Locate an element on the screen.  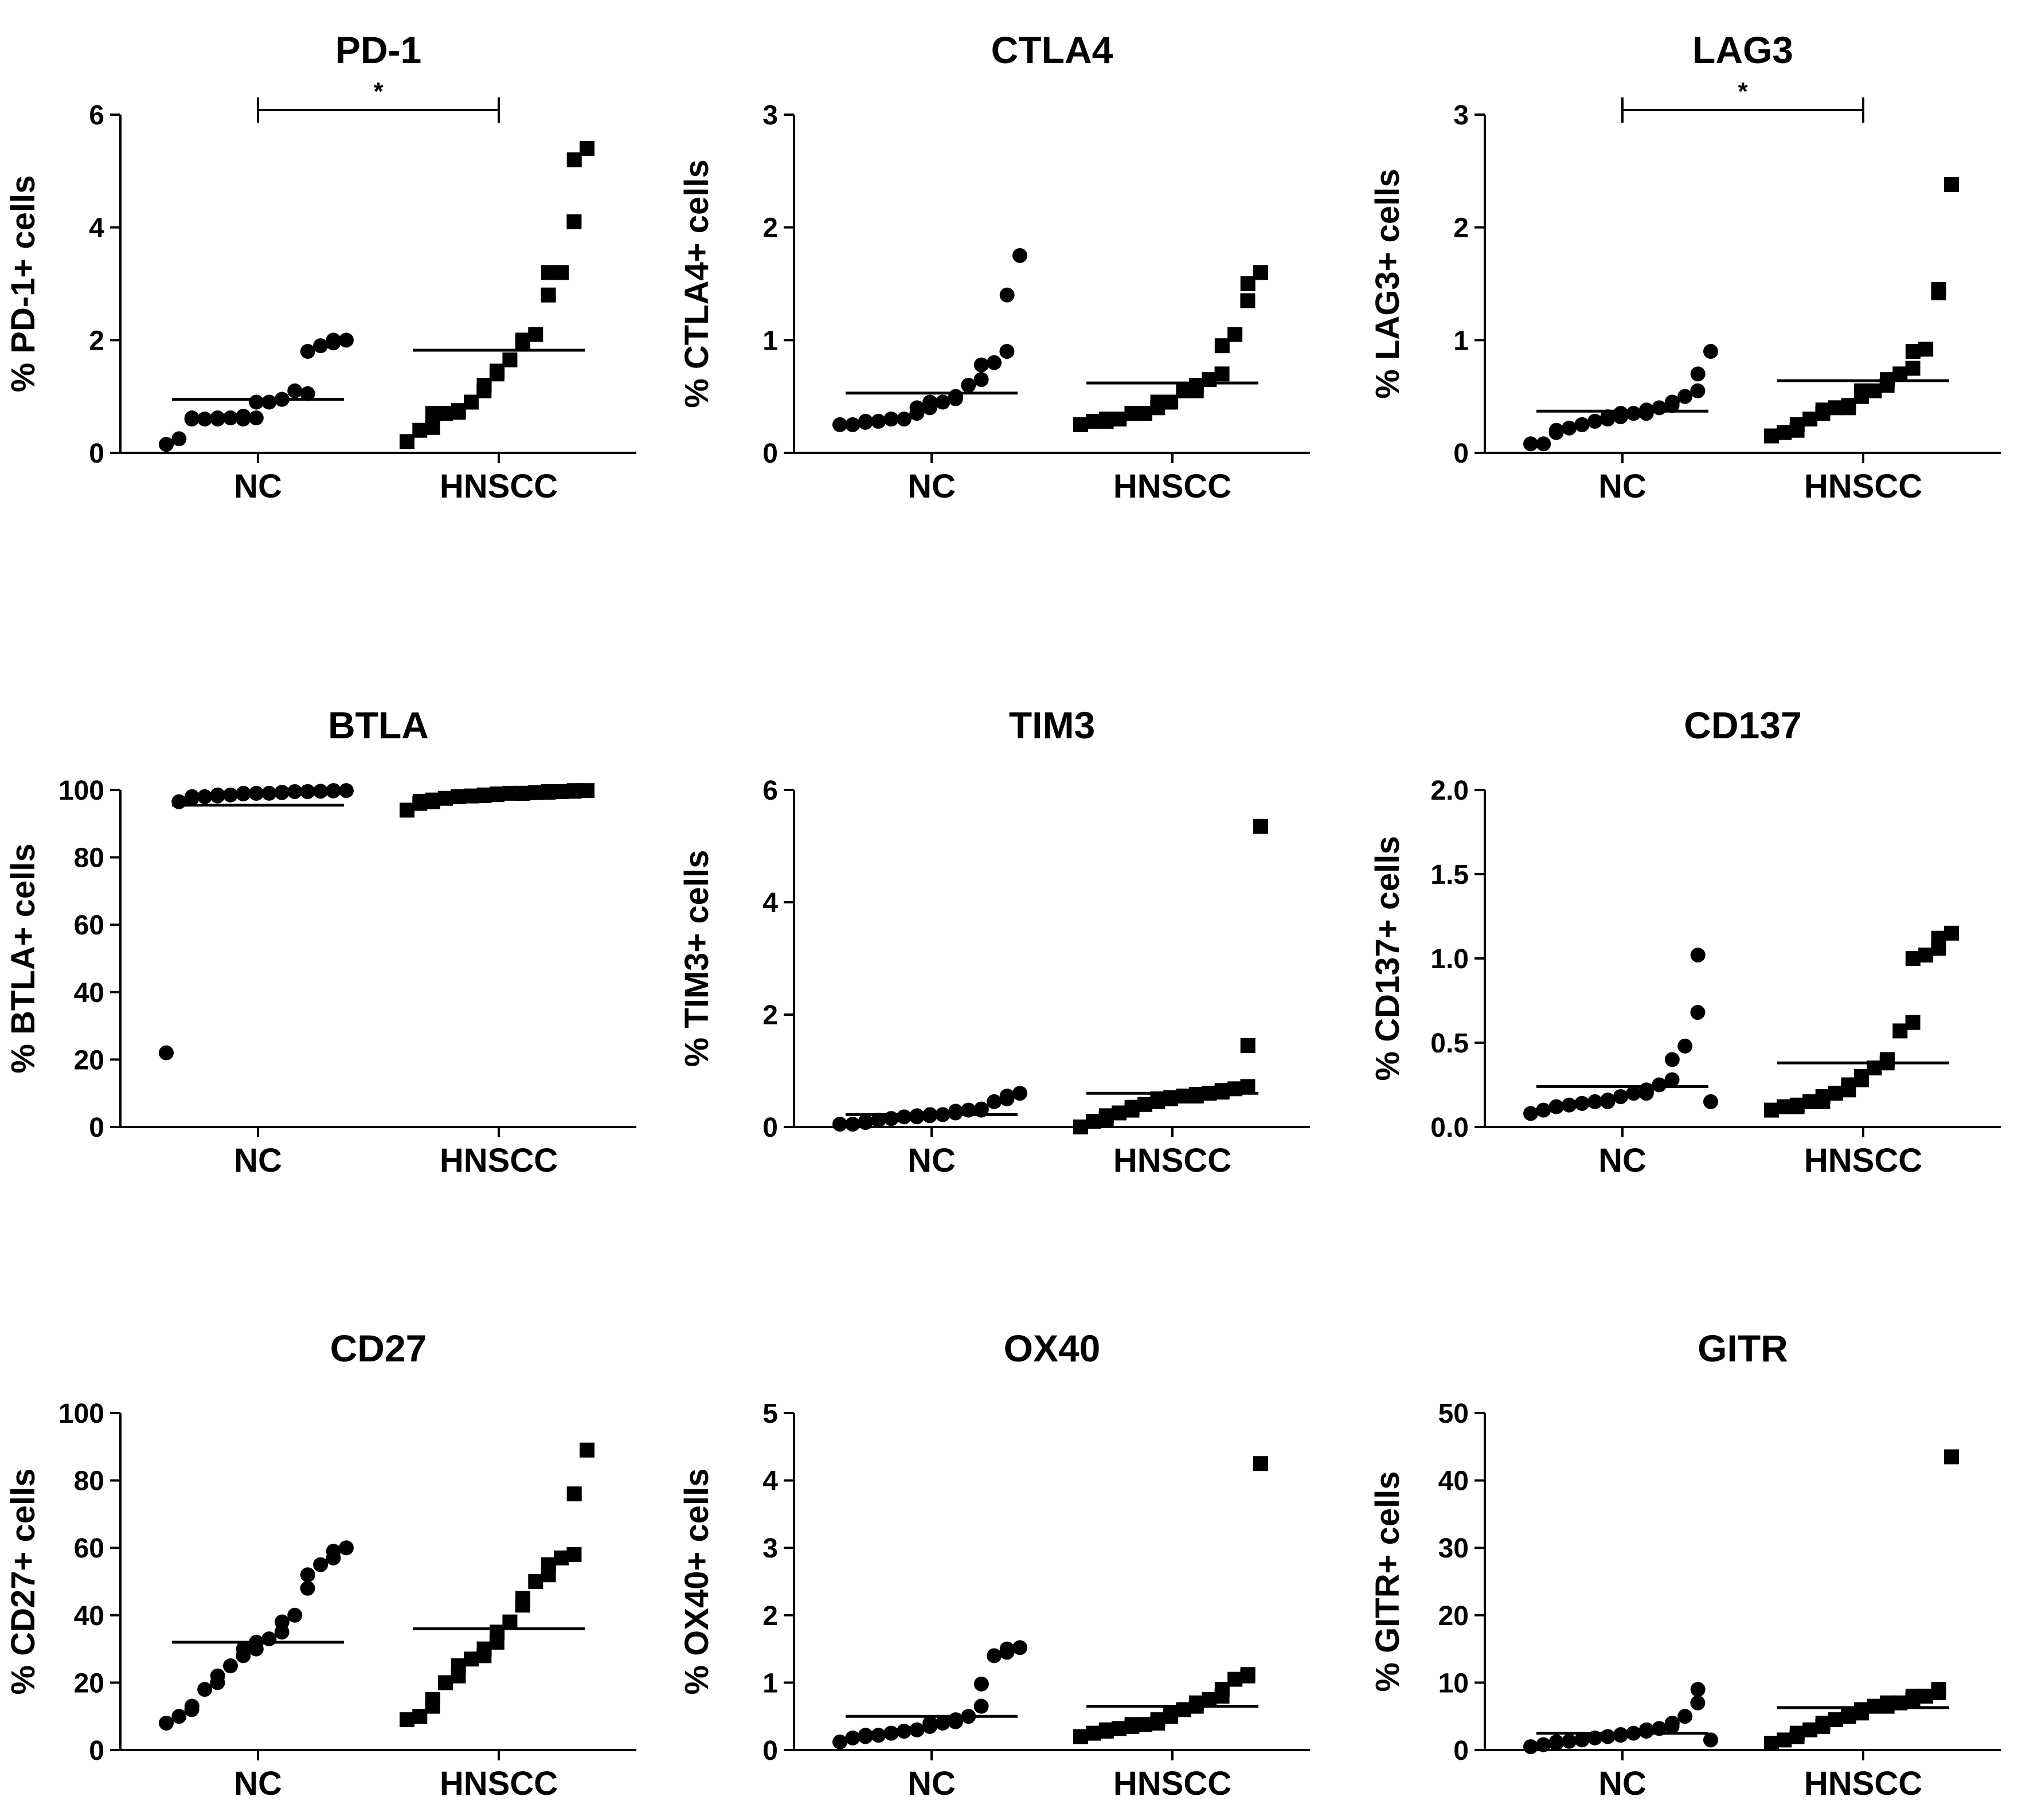
y-tick-label: 0.0 is located at coordinates (1449, 1128).